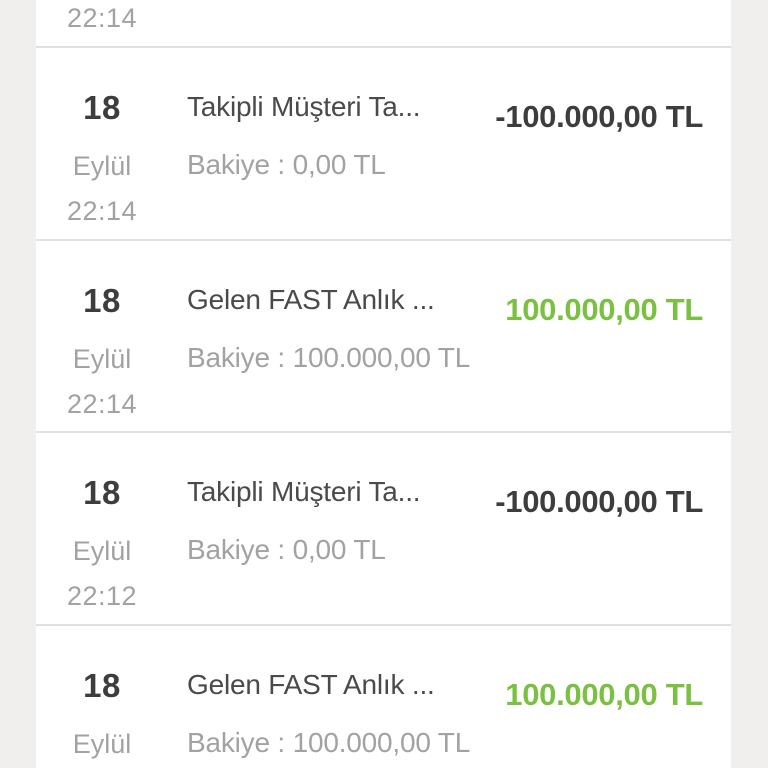 The height and width of the screenshot is (768, 768). What do you see at coordinates (383, 24) in the screenshot?
I see `transaction-row: 22:14` at bounding box center [383, 24].